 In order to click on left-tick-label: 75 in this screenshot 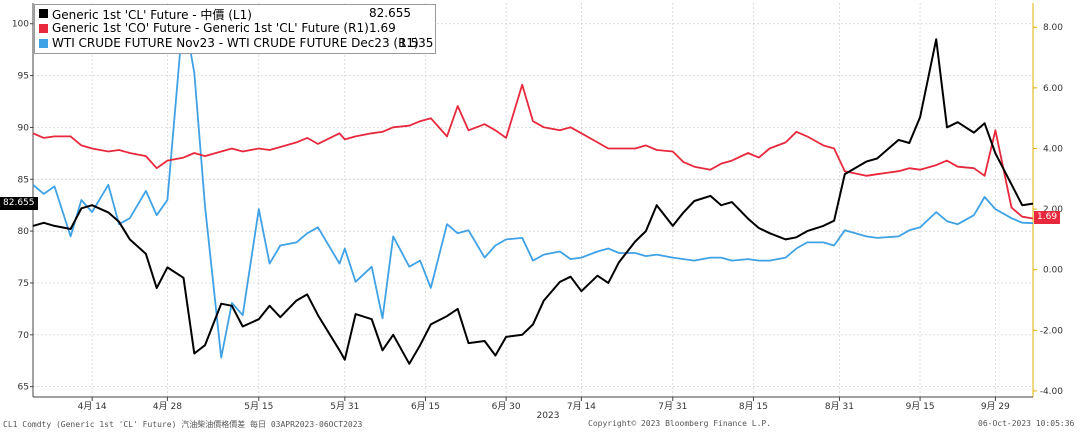, I will do `click(23, 284)`.